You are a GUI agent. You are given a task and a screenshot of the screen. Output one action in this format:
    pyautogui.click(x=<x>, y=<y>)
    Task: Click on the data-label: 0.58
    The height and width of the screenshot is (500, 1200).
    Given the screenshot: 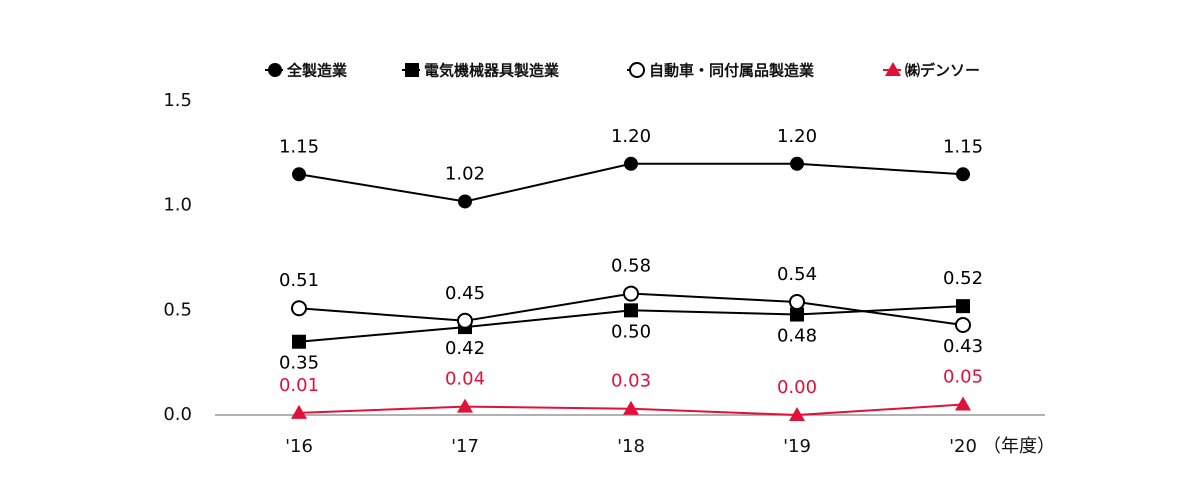 What is the action you would take?
    pyautogui.click(x=631, y=266)
    